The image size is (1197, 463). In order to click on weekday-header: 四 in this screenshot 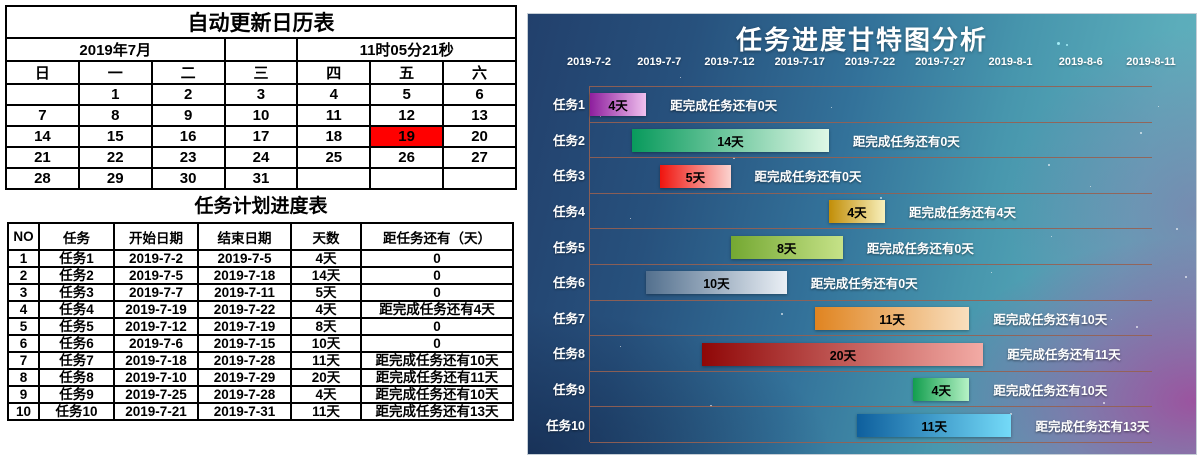, I will do `click(334, 72)`.